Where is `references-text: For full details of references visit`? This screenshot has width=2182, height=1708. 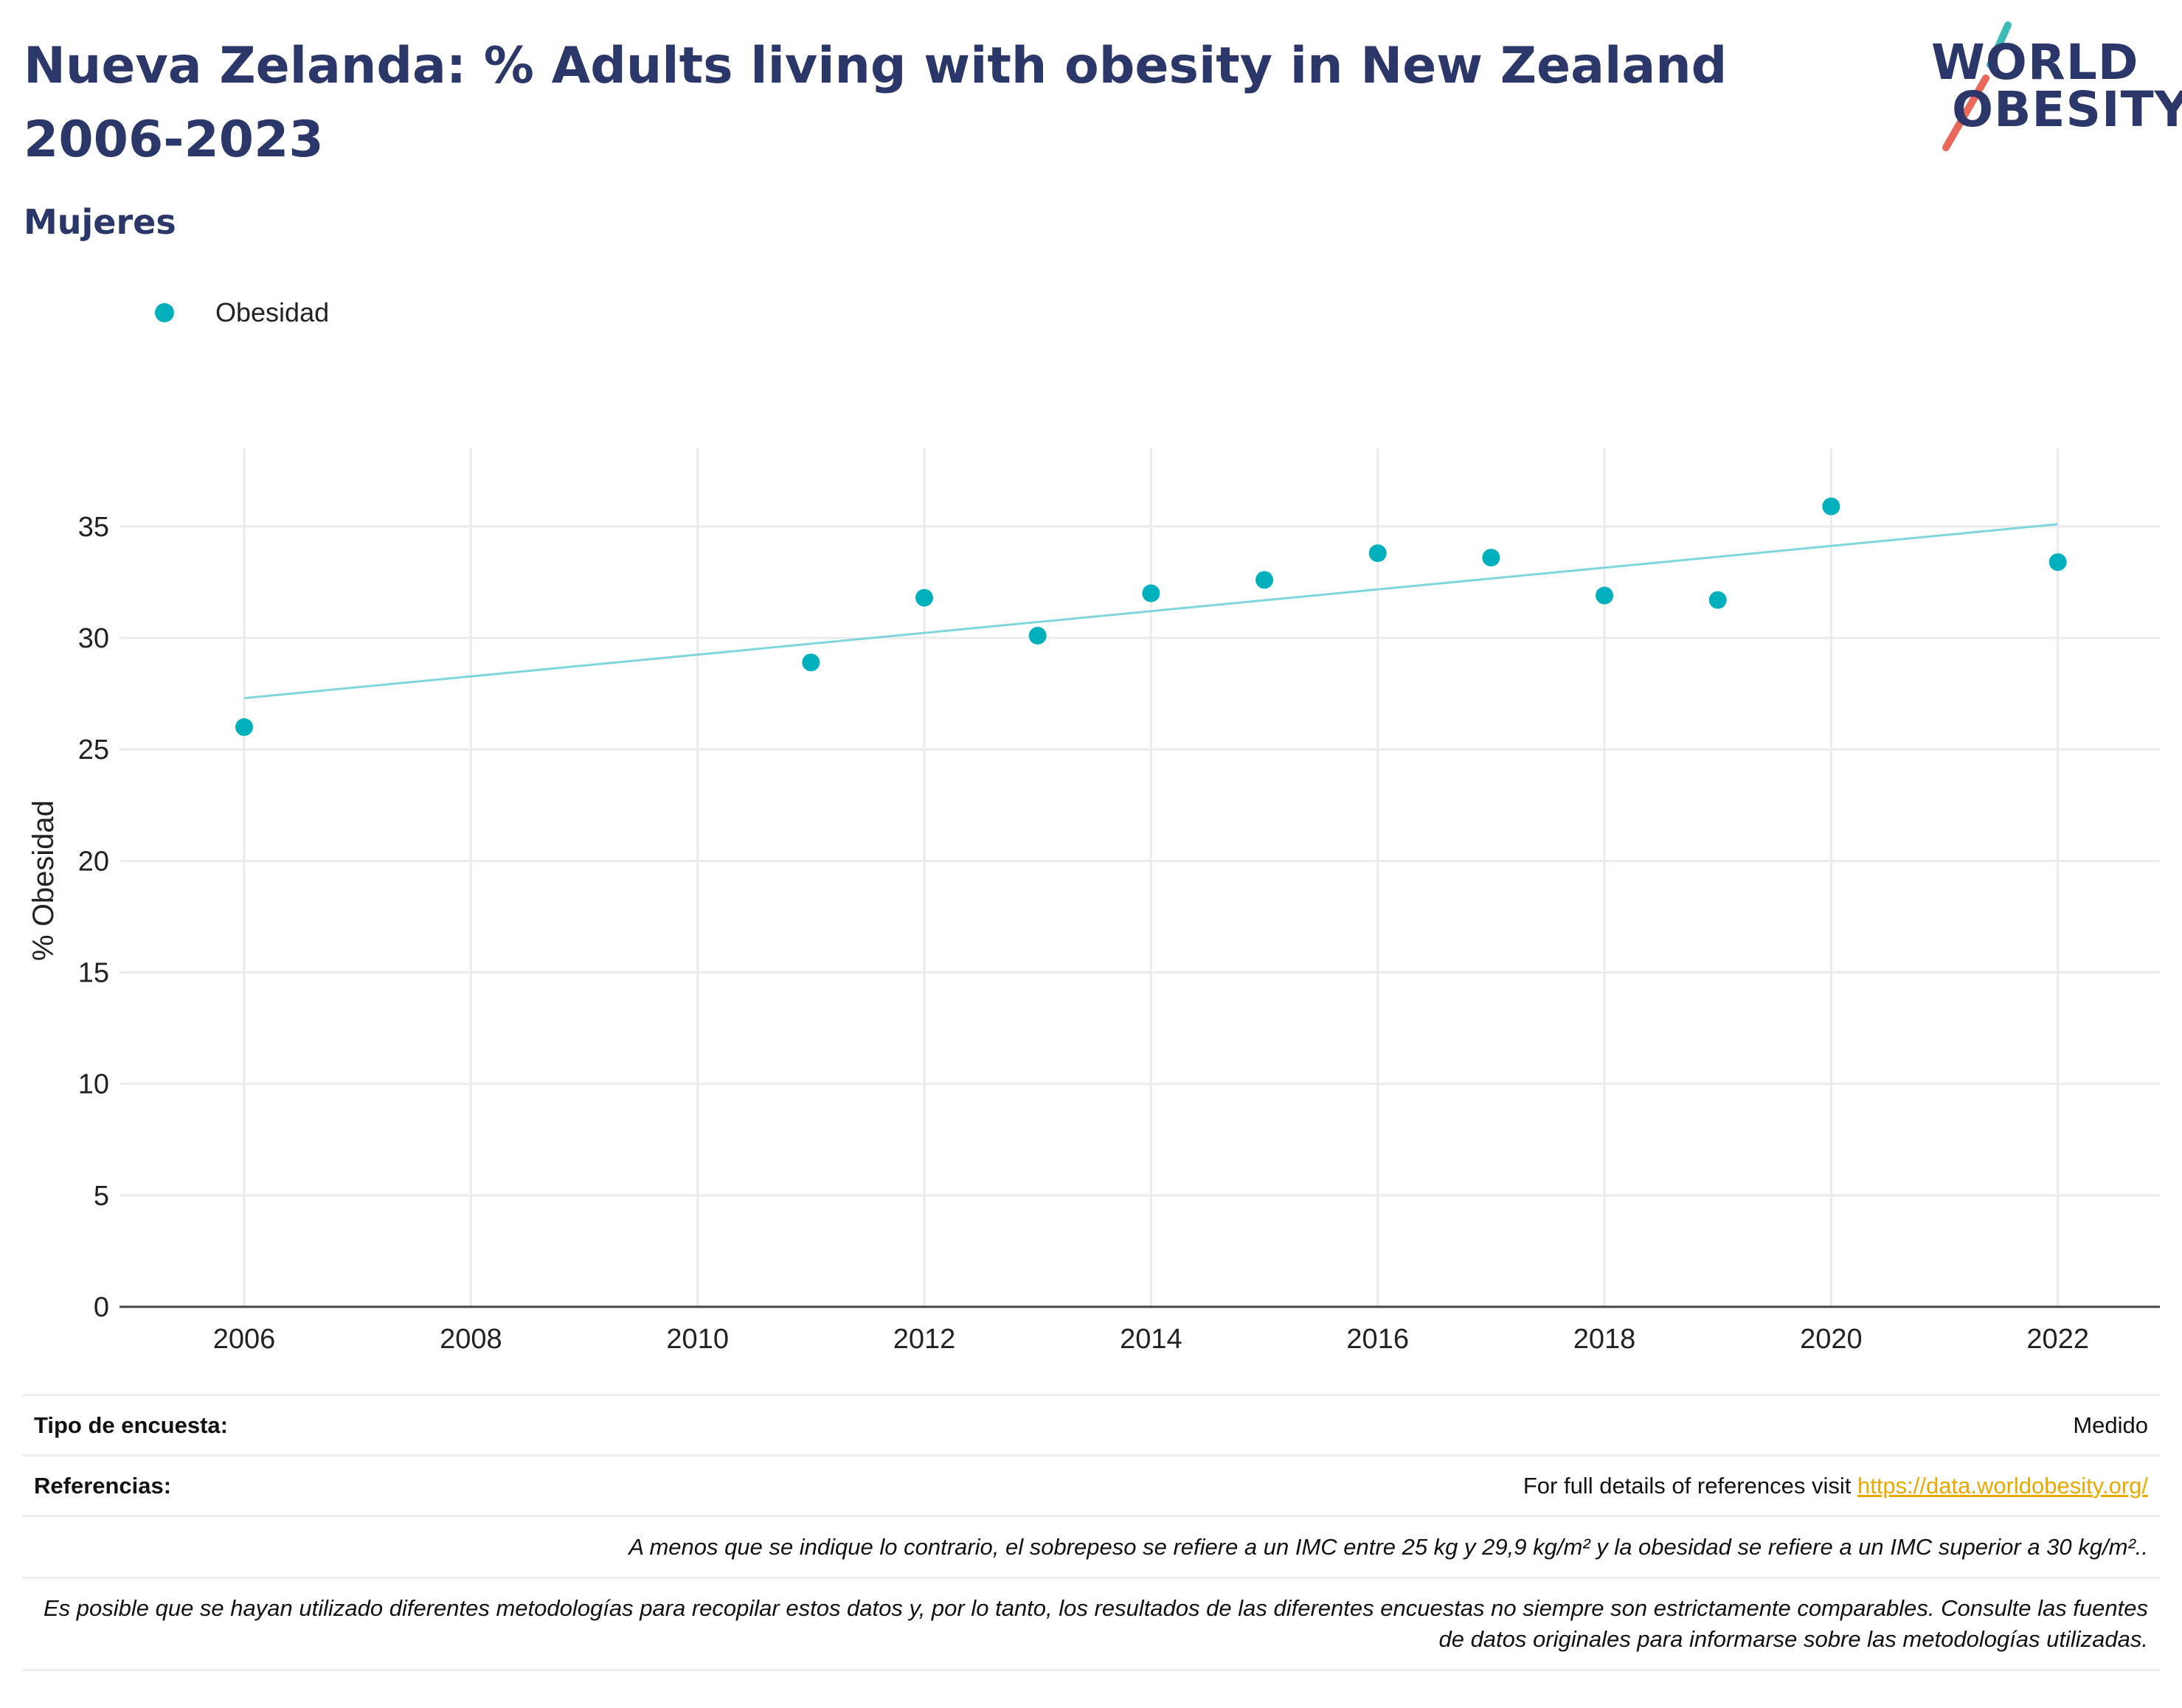 references-text: For full details of references visit is located at coordinates (1690, 1485).